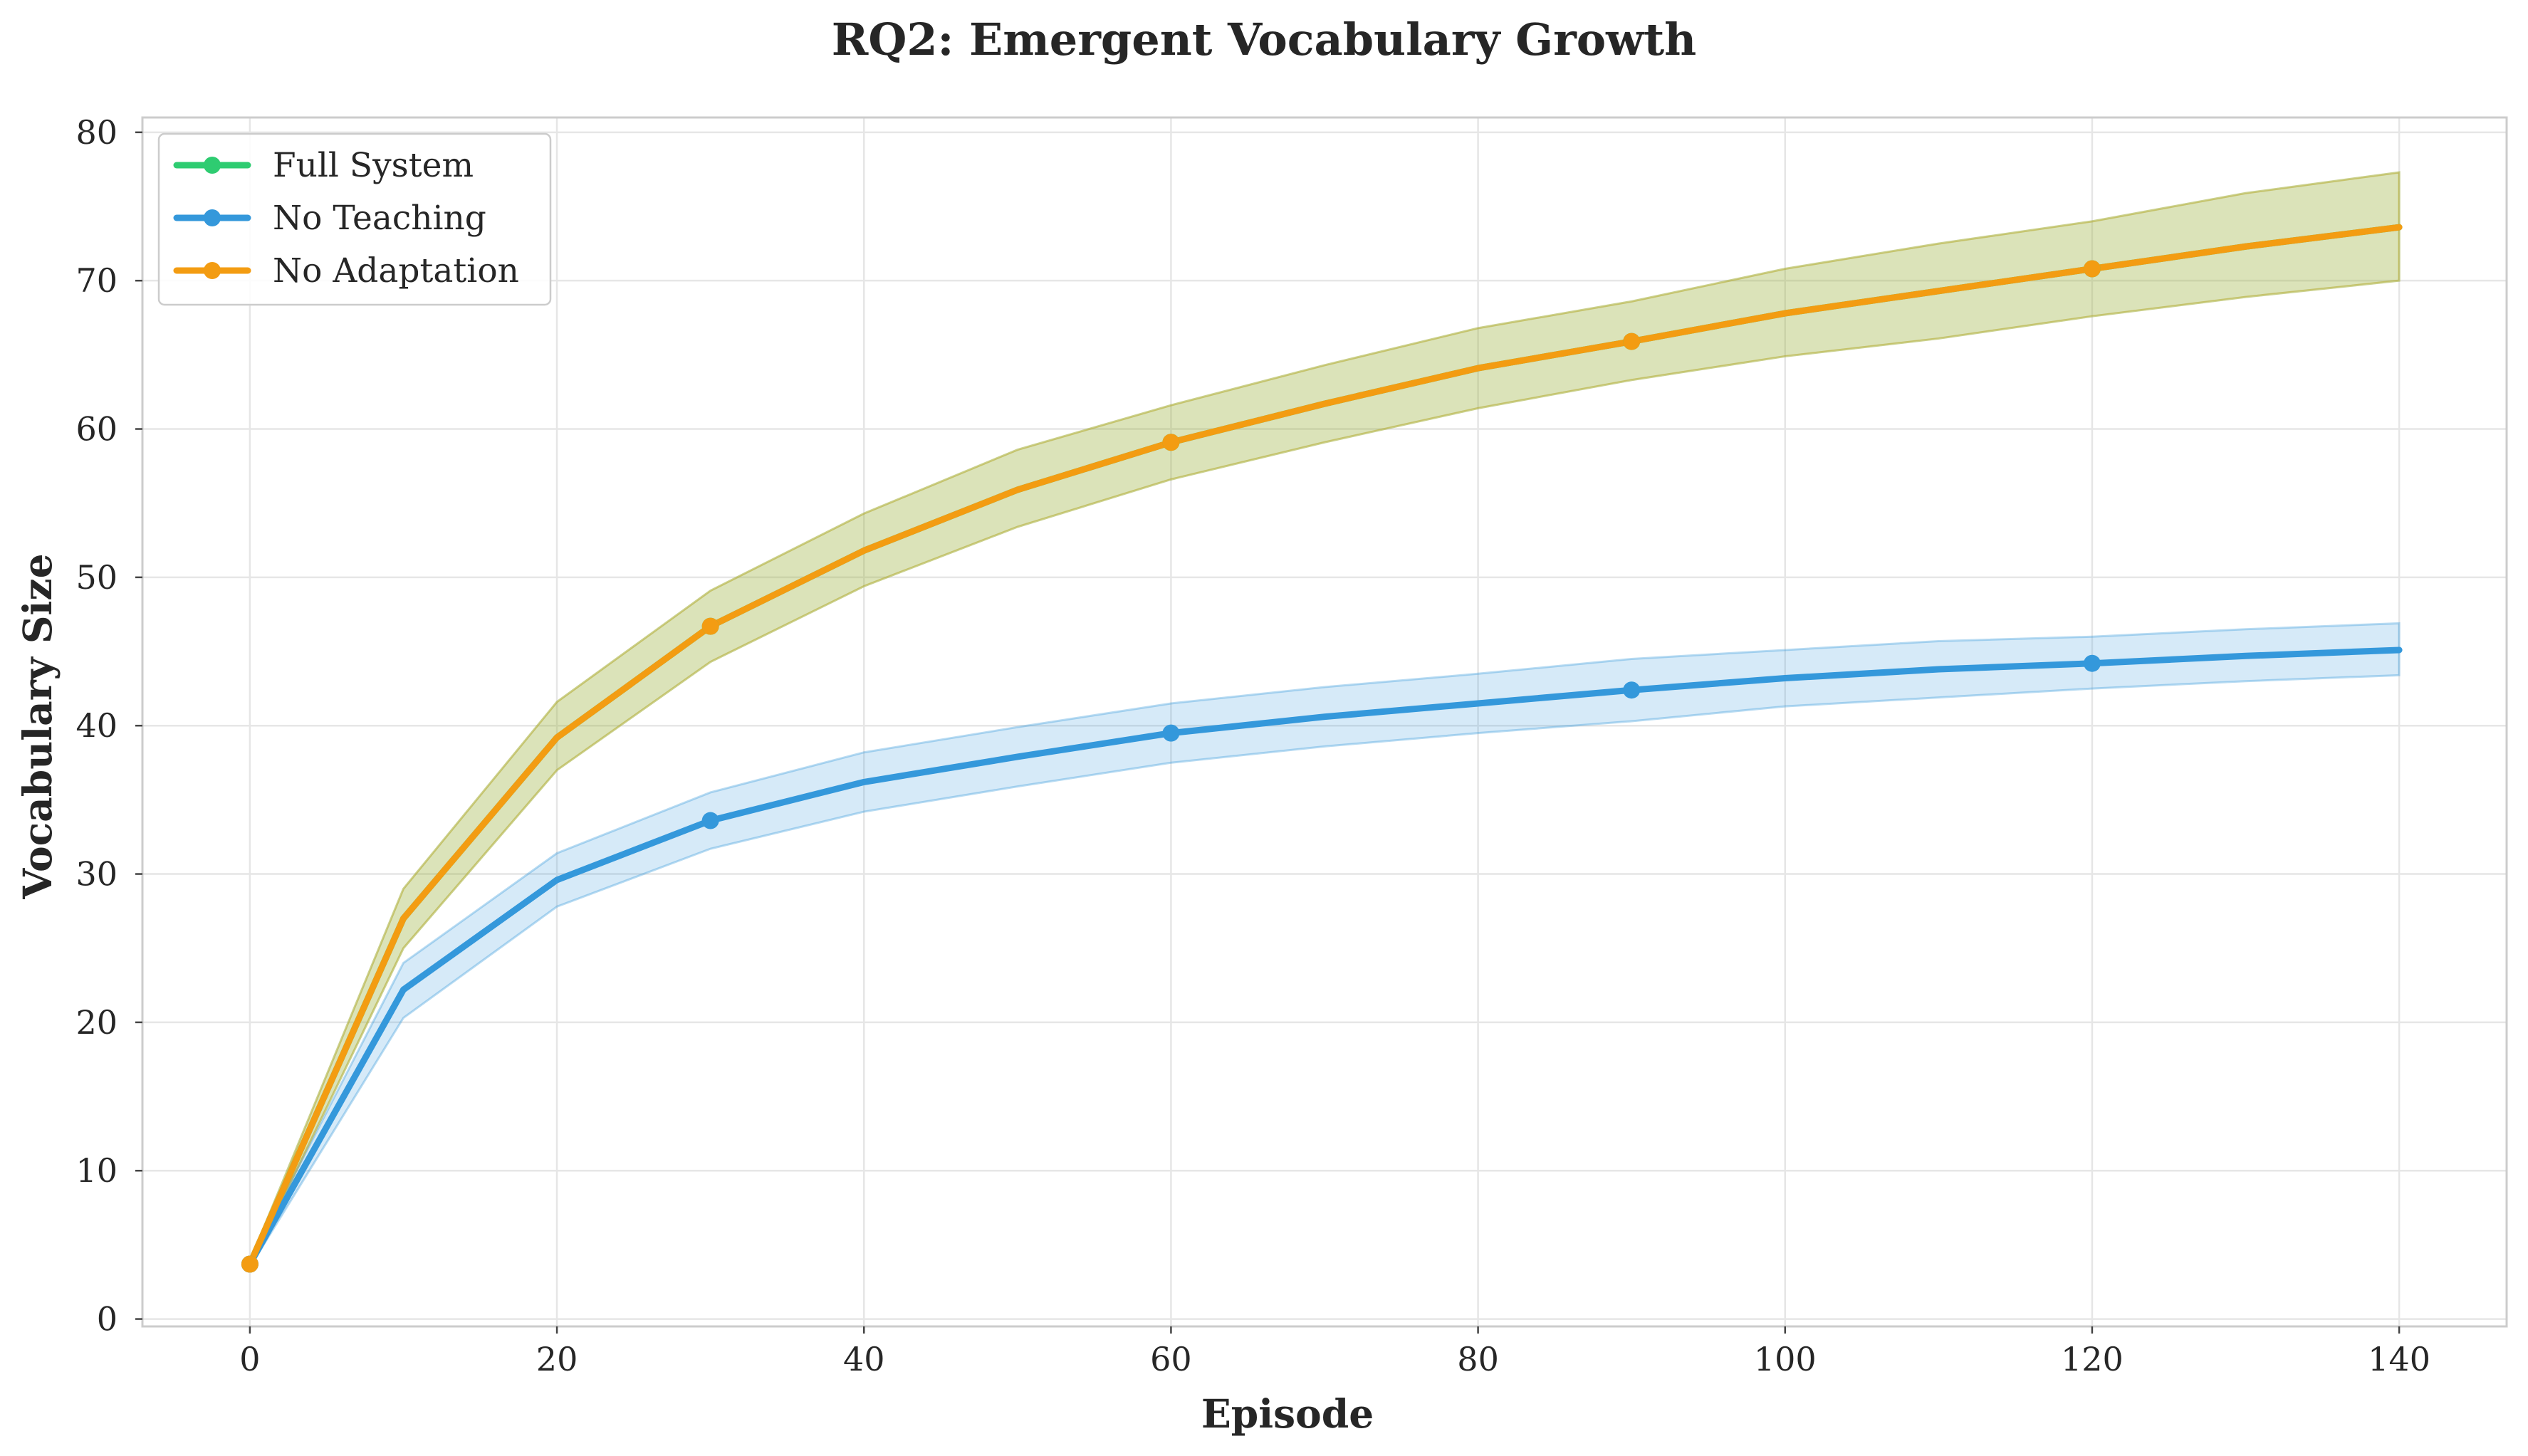 The height and width of the screenshot is (1456, 2528). I want to click on y-tick-label: 0, so click(107, 1319).